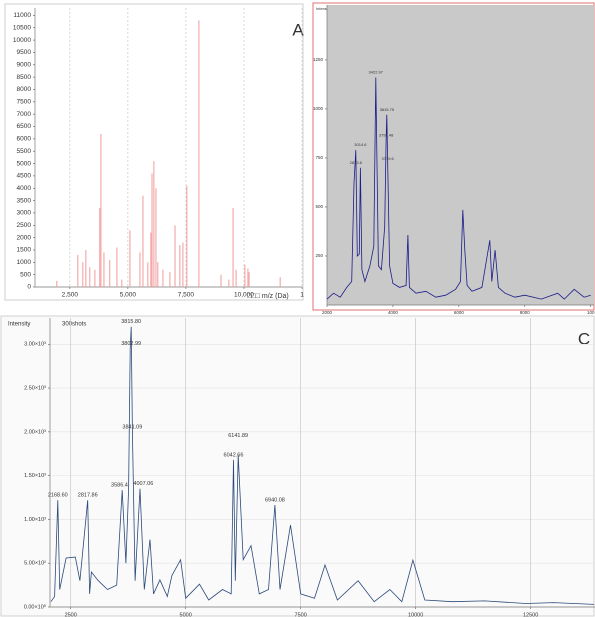  I want to click on x-tick-label: 1, so click(302, 295).